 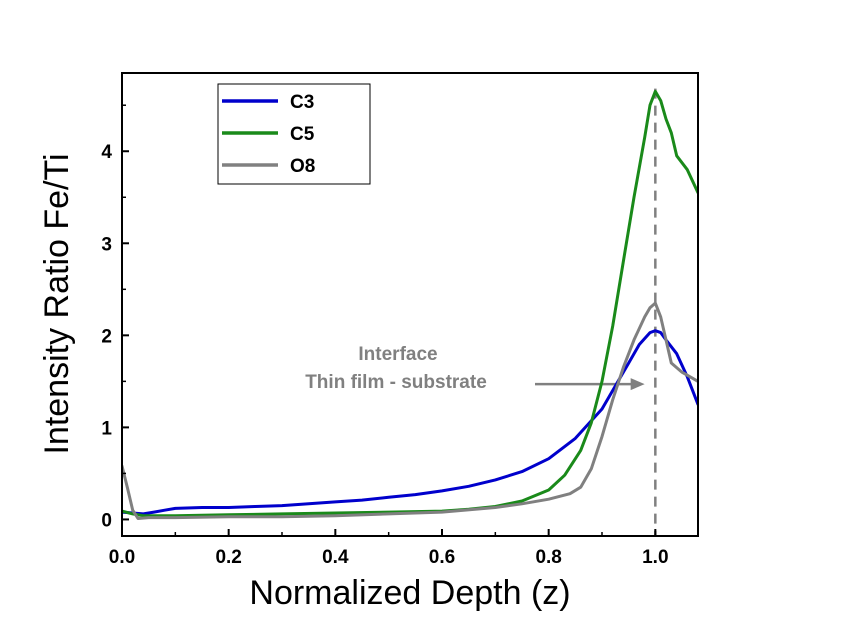 I want to click on y-tick-label: 1, so click(x=106, y=428).